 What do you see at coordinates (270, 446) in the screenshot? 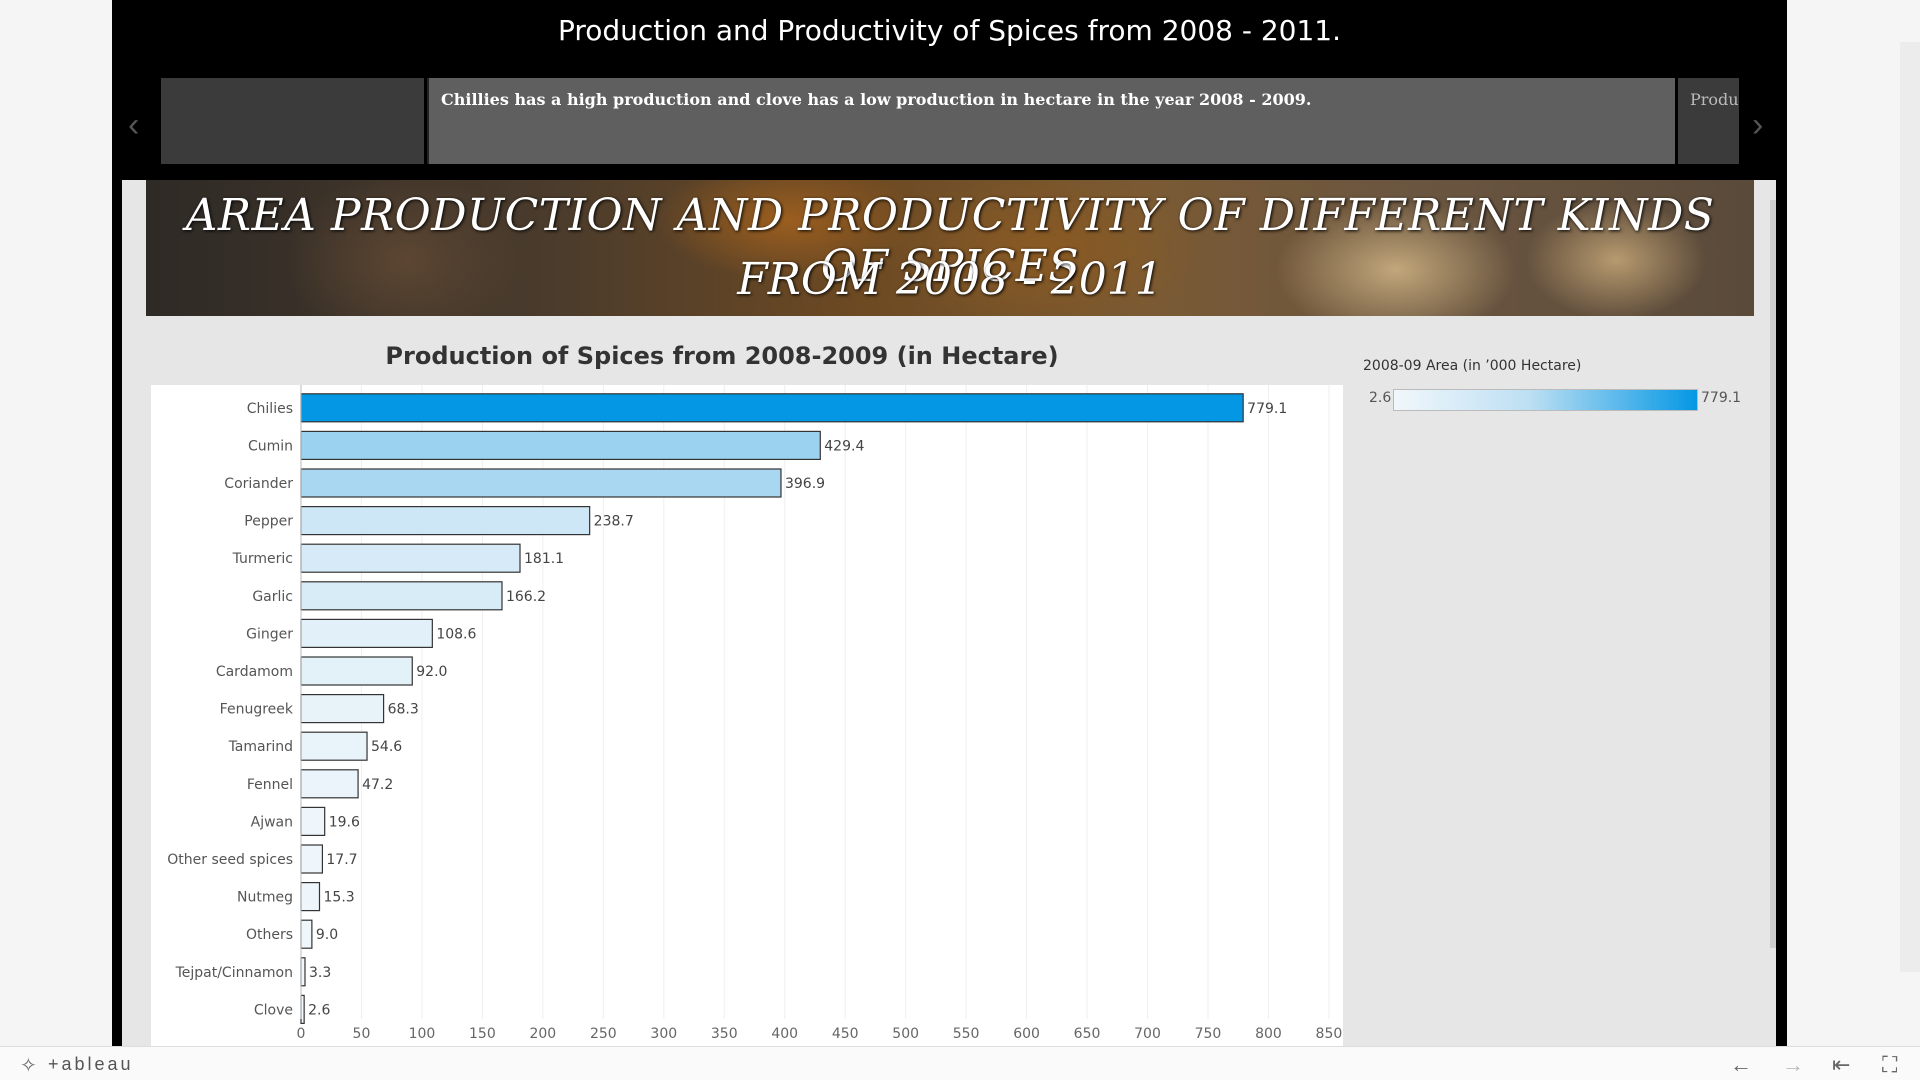
I see `category-label: Cumin` at bounding box center [270, 446].